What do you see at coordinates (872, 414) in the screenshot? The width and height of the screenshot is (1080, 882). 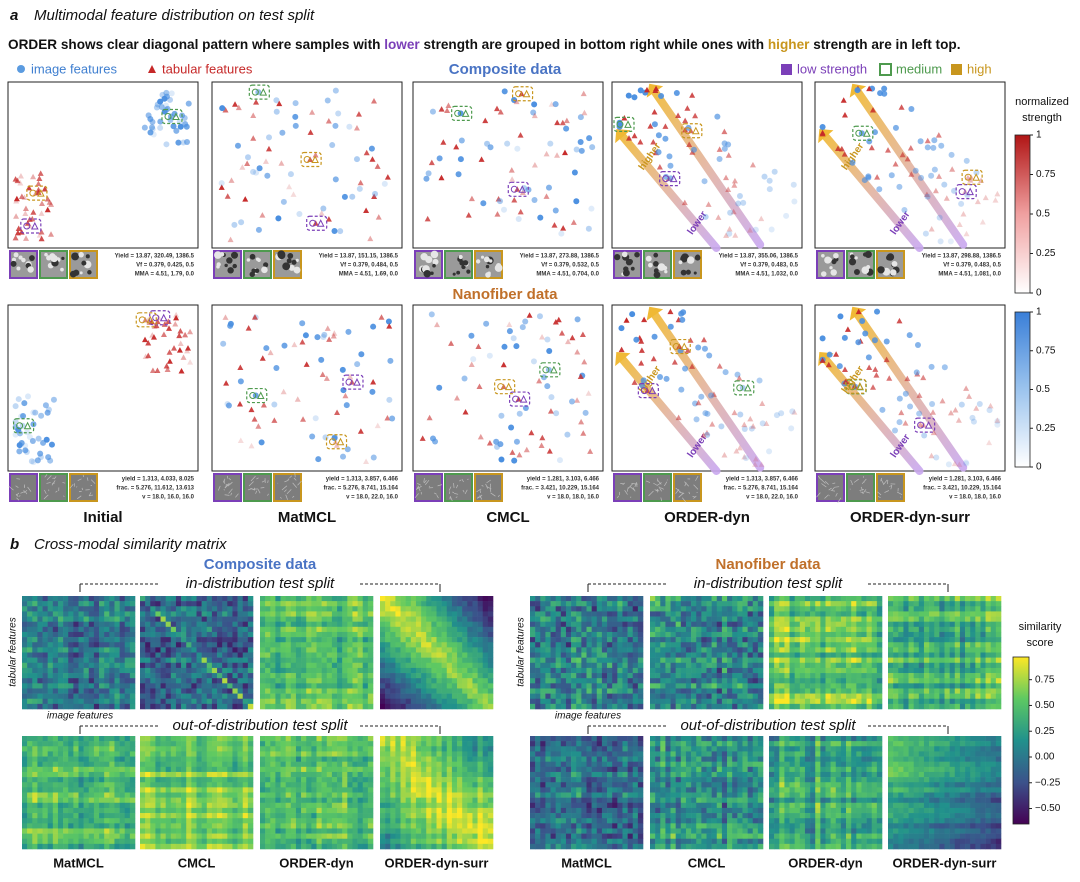 I see `trend-arrow` at bounding box center [872, 414].